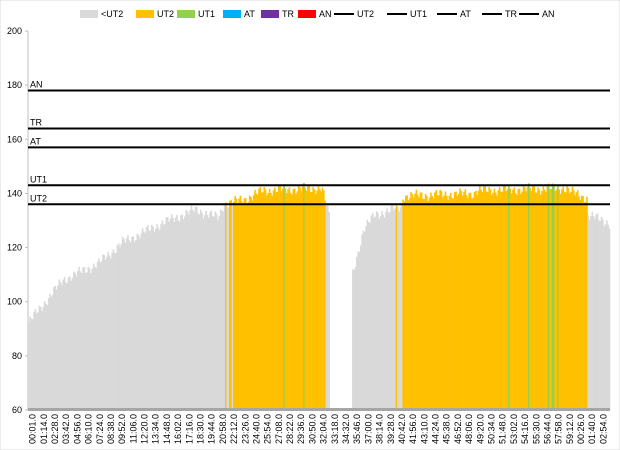  Describe the element at coordinates (592, 429) in the screenshot. I see `x-tick-label: 01:40.0` at that location.